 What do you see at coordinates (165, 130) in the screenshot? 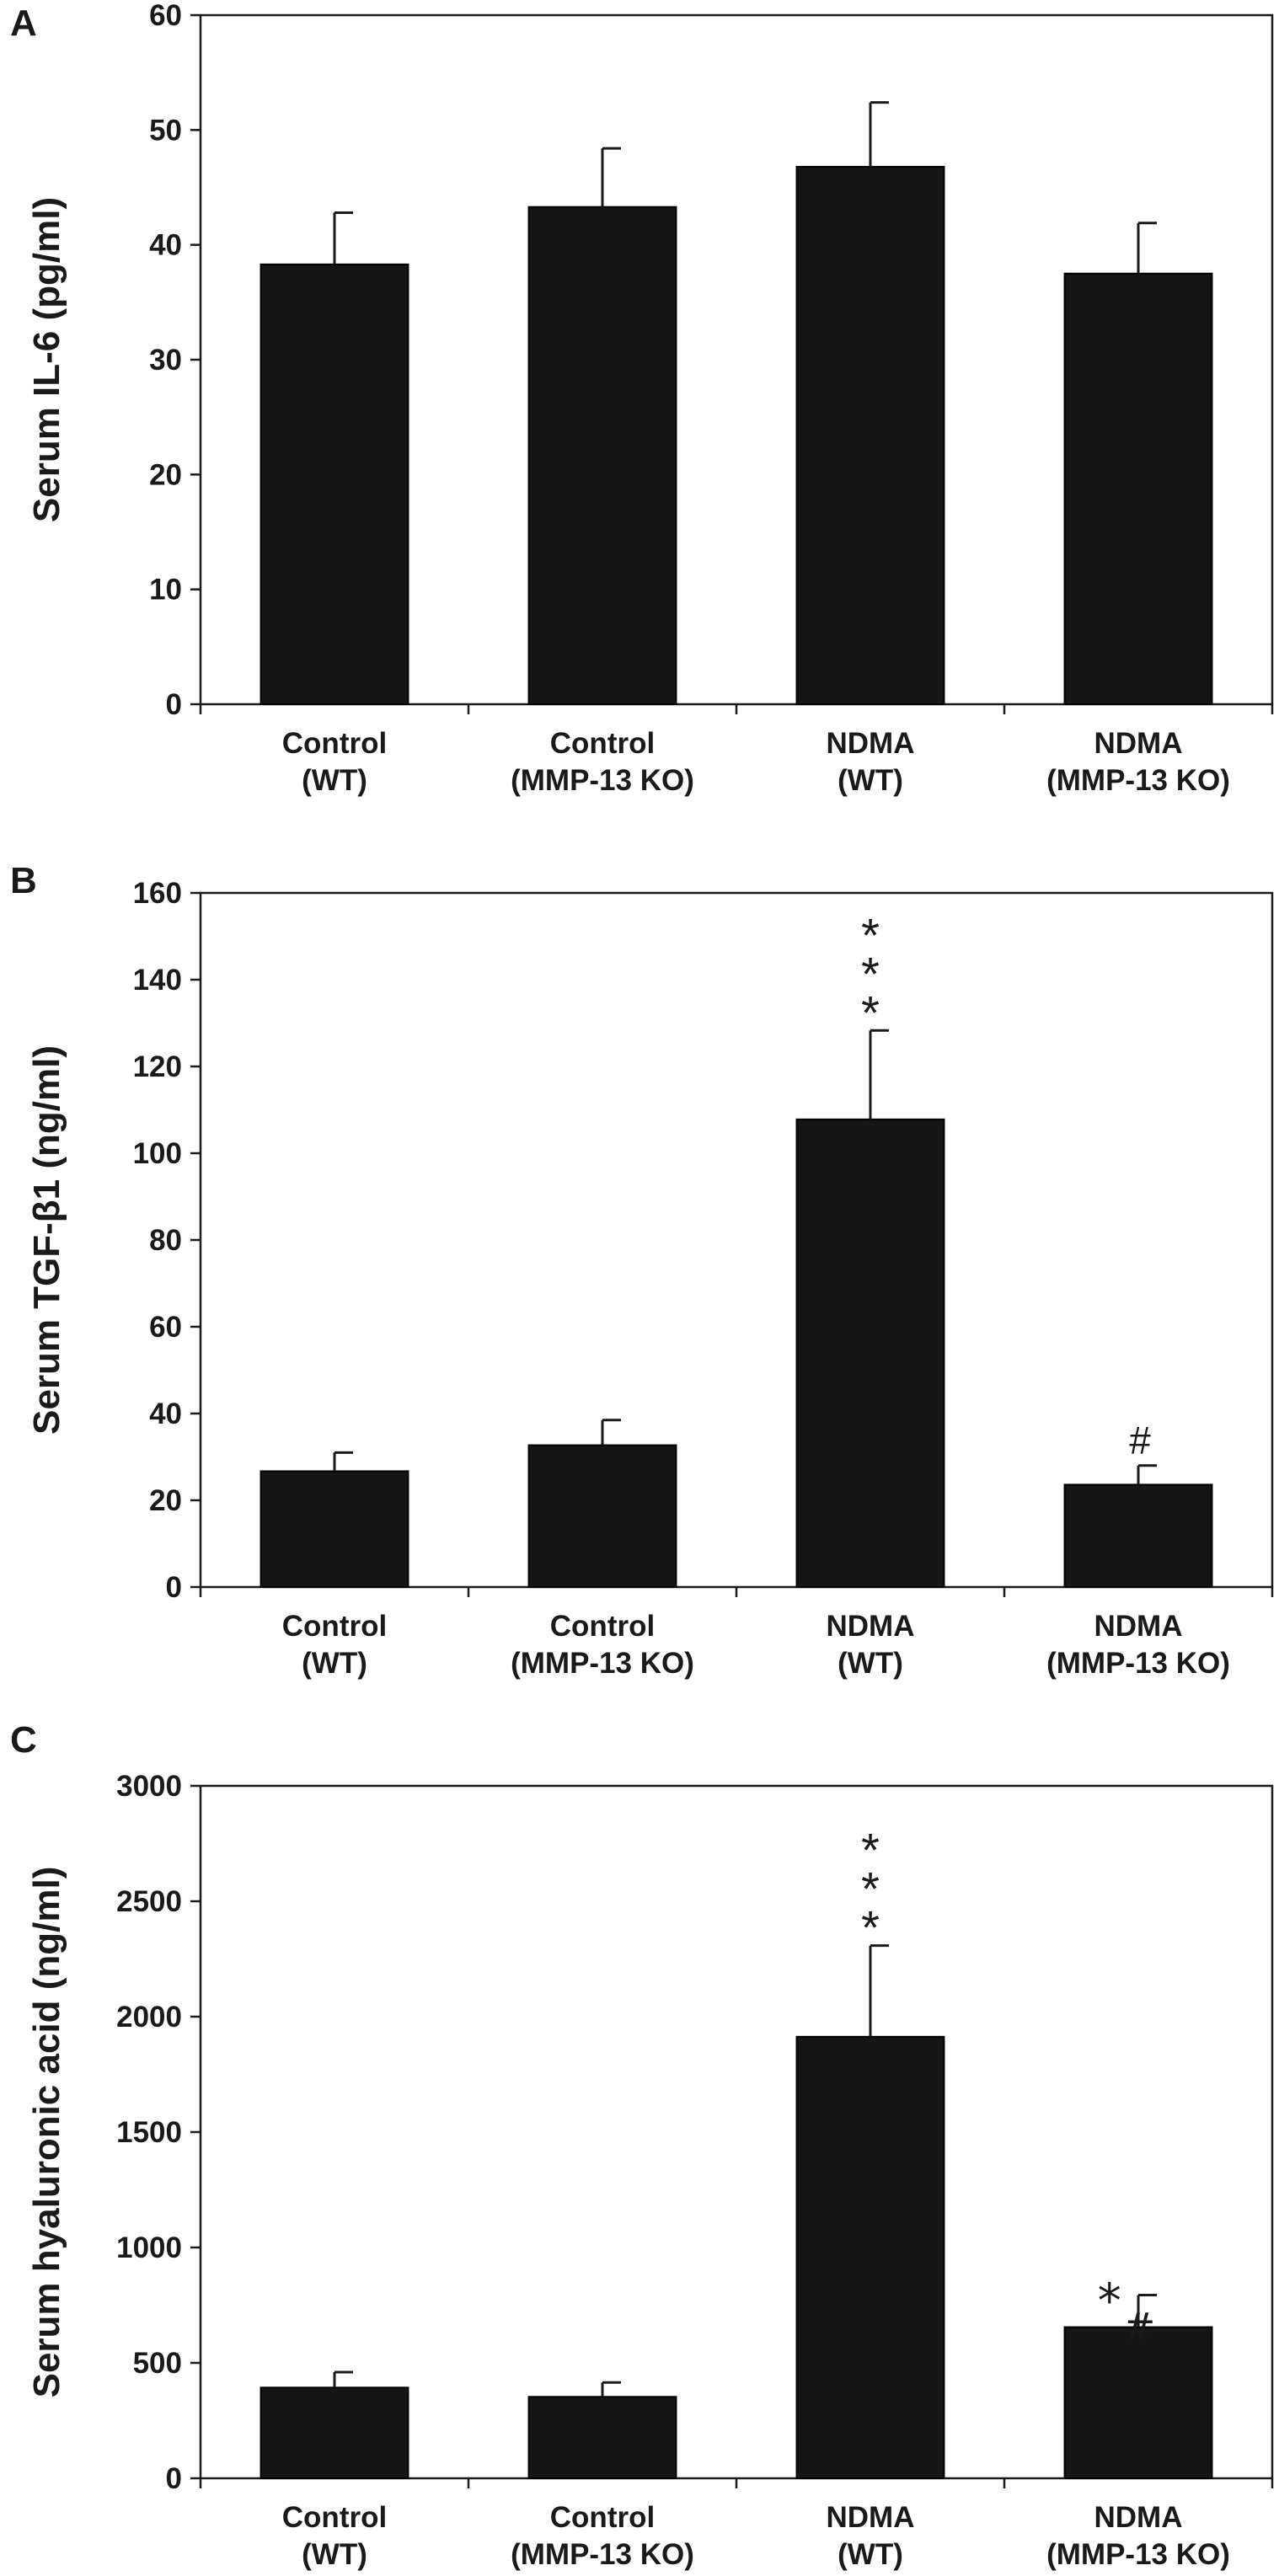
I see `y-tick-label: 50` at bounding box center [165, 130].